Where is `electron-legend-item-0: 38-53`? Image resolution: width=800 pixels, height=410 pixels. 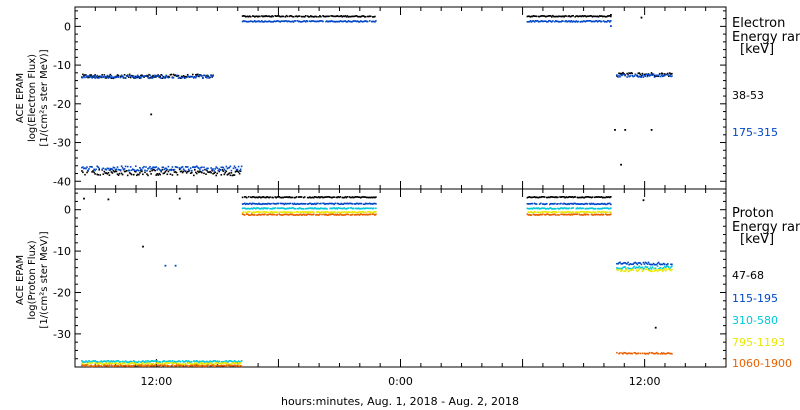 electron-legend-item-0: 38-53 is located at coordinates (748, 95).